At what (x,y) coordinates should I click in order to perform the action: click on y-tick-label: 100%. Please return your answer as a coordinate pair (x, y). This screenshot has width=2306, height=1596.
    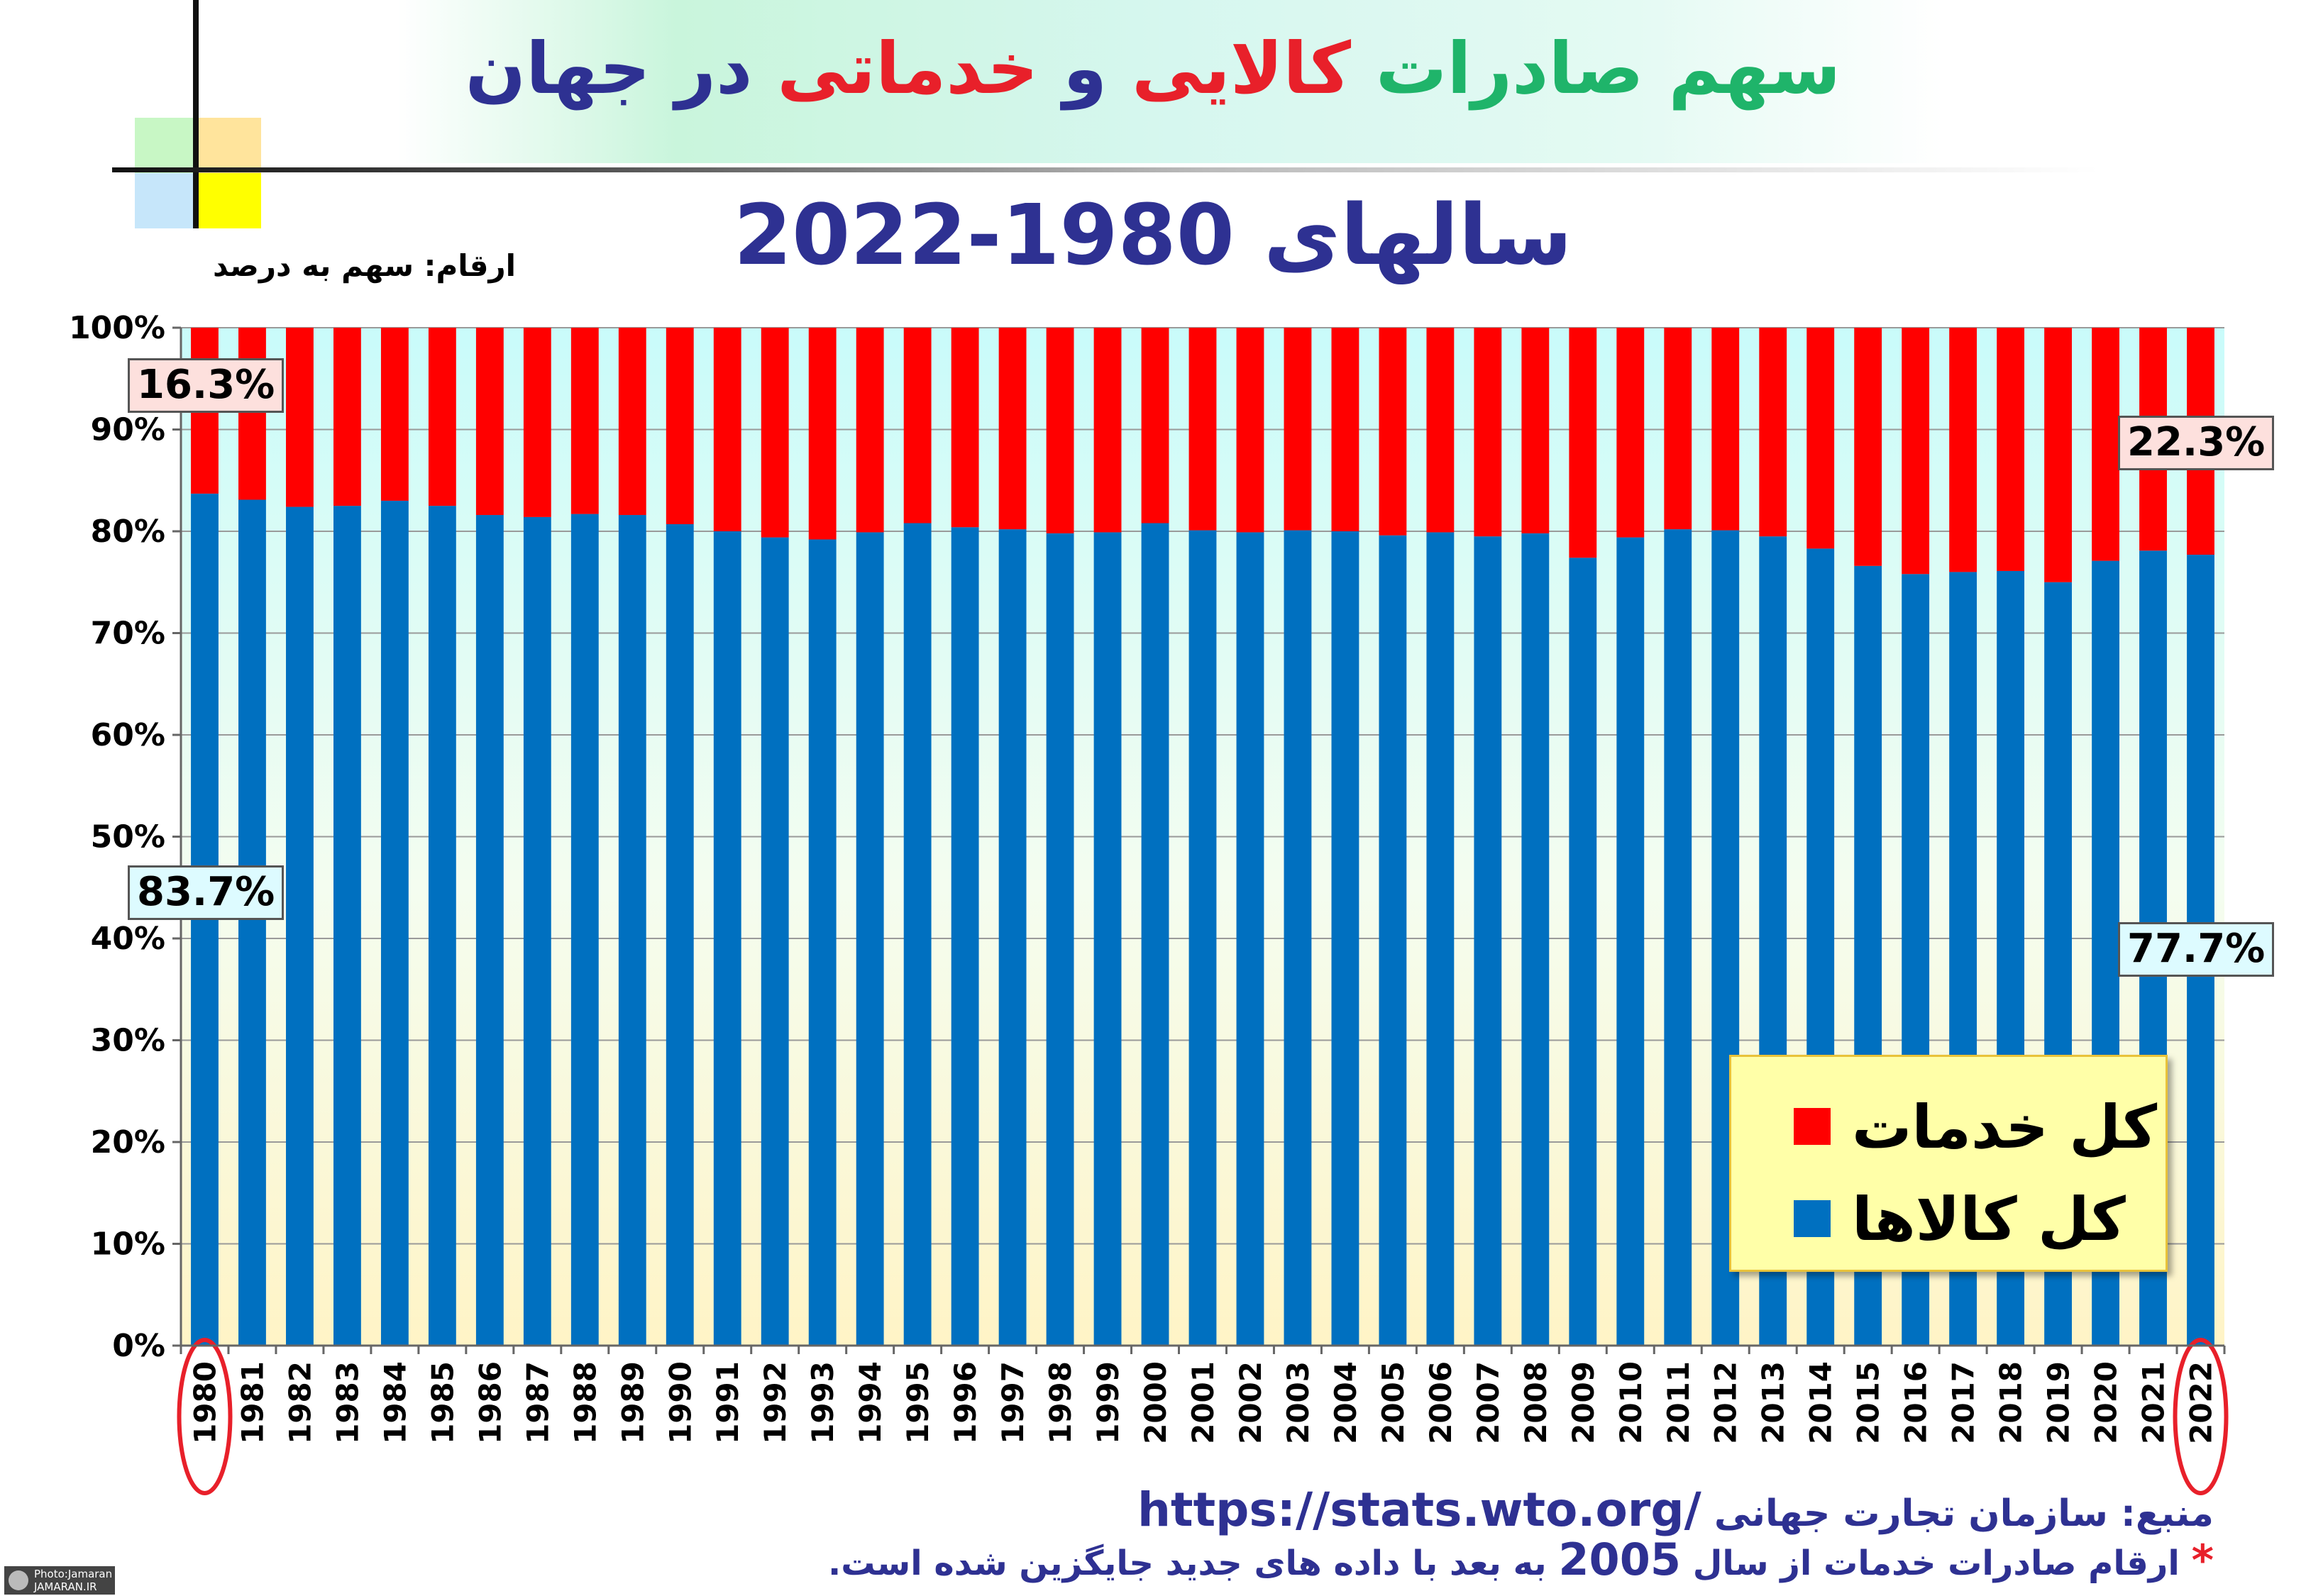
    Looking at the image, I should click on (117, 328).